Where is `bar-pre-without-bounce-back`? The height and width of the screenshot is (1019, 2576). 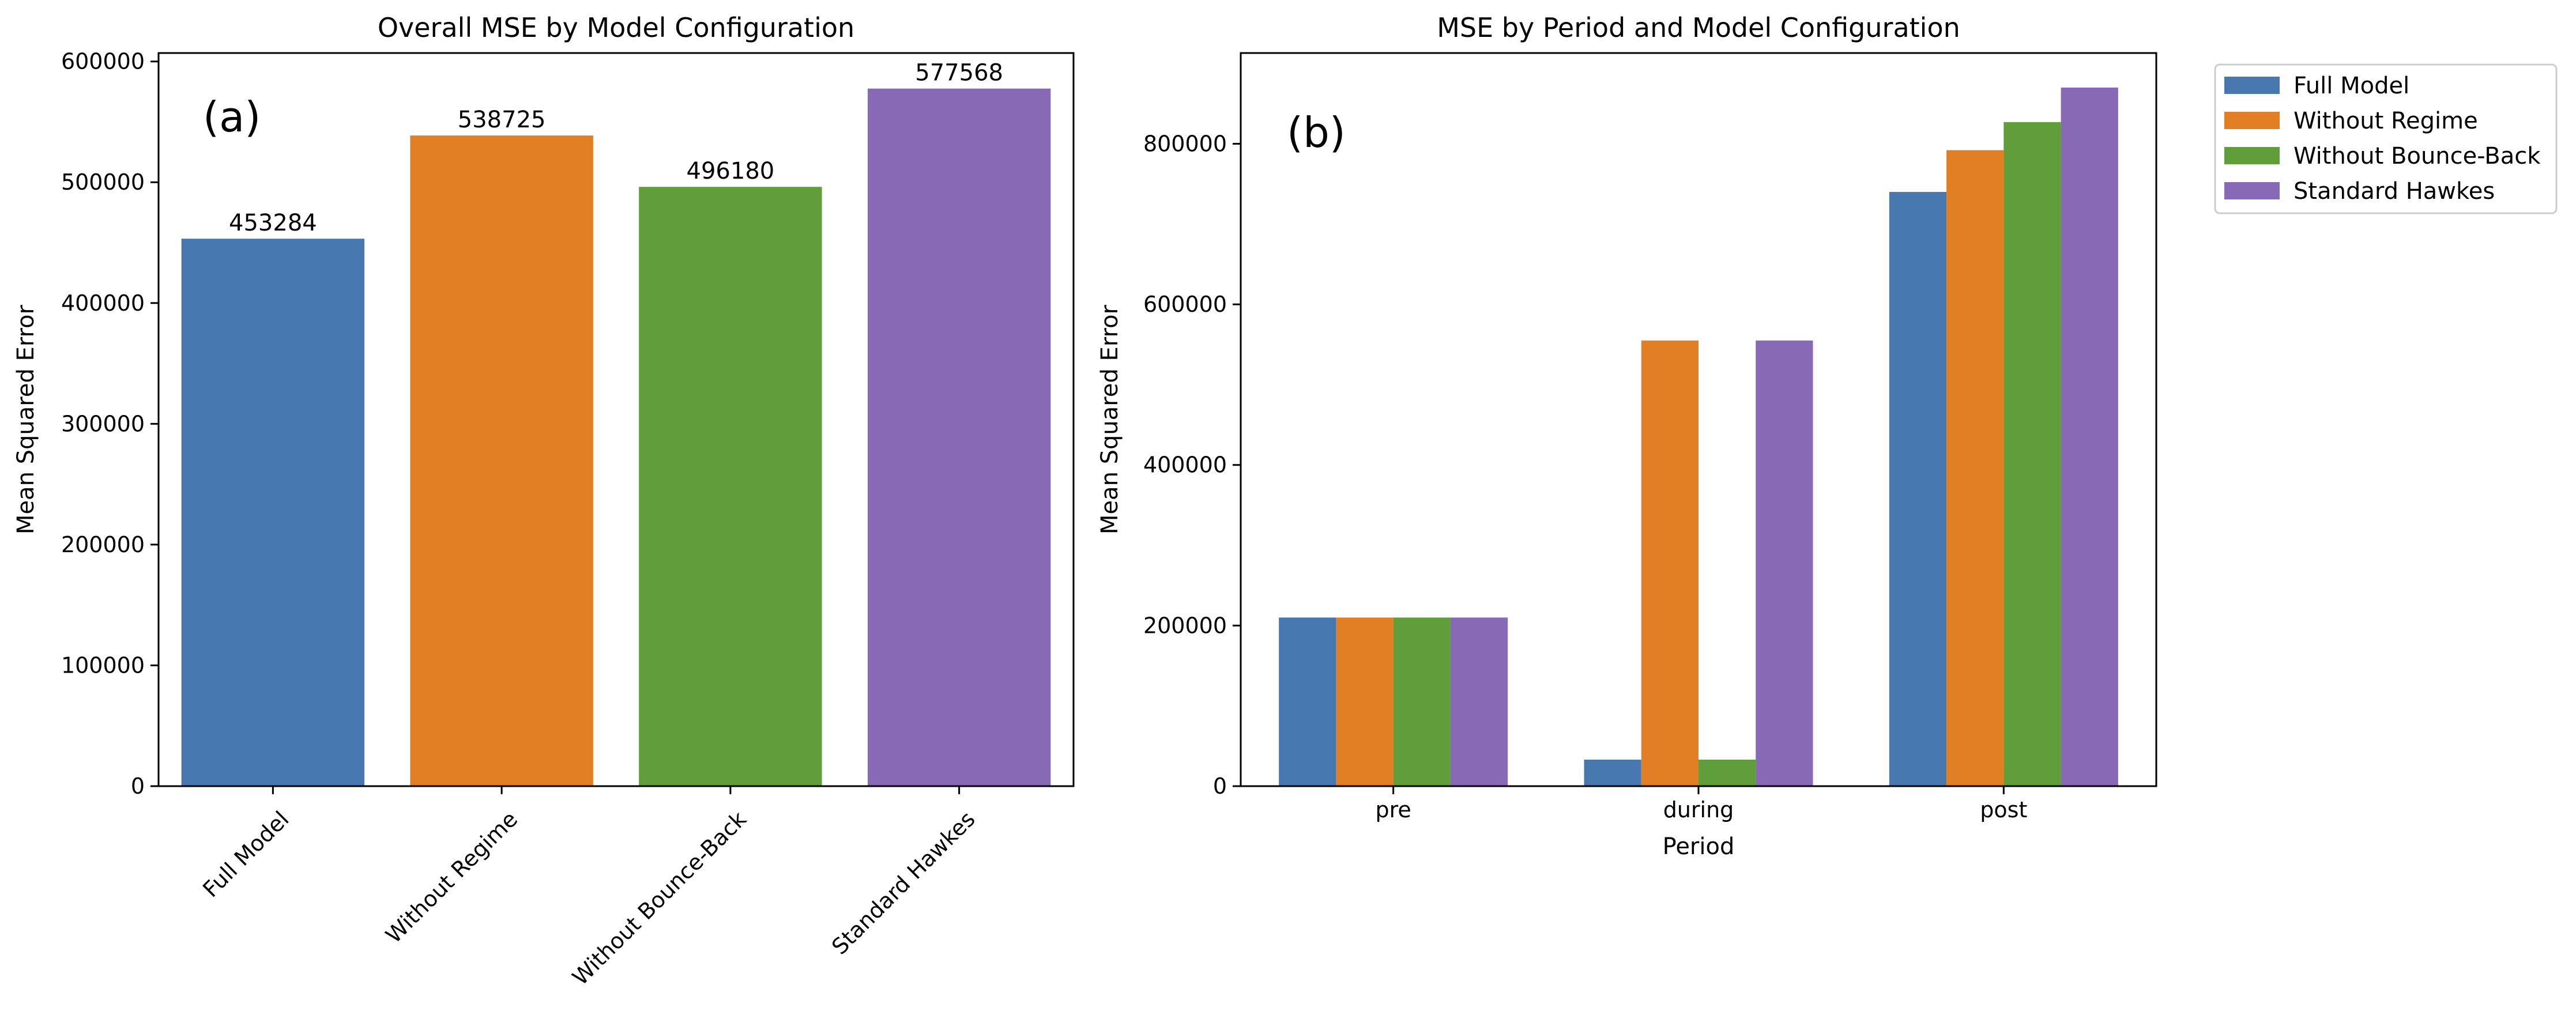 bar-pre-without-bounce-back is located at coordinates (1422, 701).